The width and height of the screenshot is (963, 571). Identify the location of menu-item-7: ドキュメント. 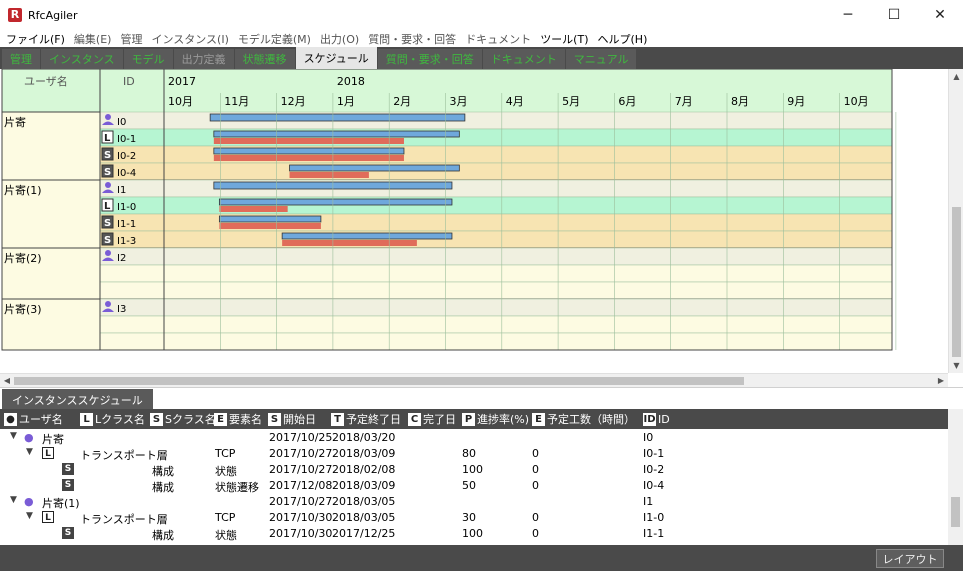
(498, 39).